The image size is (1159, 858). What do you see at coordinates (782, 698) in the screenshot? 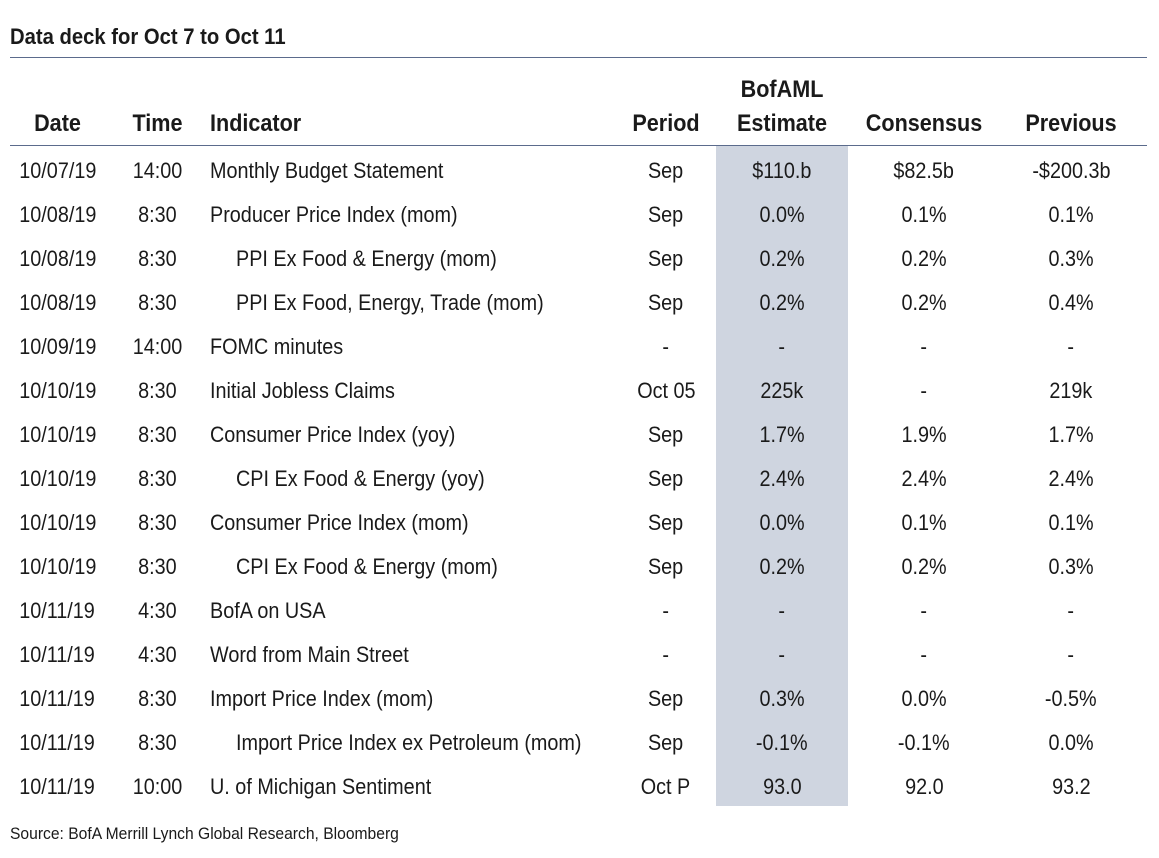
I see `row-estimate: 0.3%` at bounding box center [782, 698].